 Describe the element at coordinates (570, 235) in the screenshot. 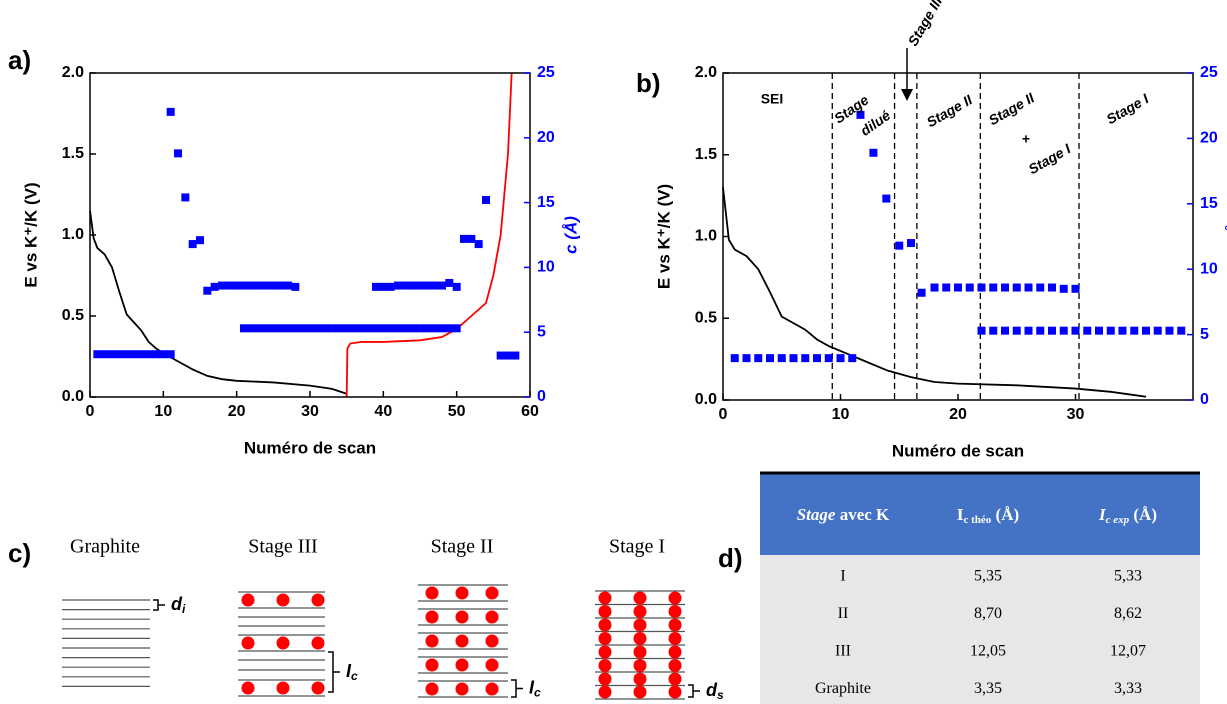

I see `y2-axis-label: c (Å)` at that location.